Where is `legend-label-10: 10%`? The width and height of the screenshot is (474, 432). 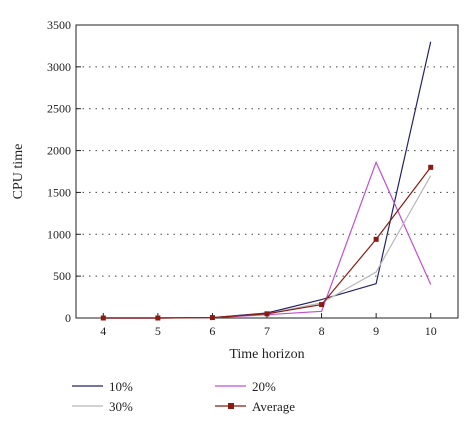 legend-label-10: 10% is located at coordinates (121, 386).